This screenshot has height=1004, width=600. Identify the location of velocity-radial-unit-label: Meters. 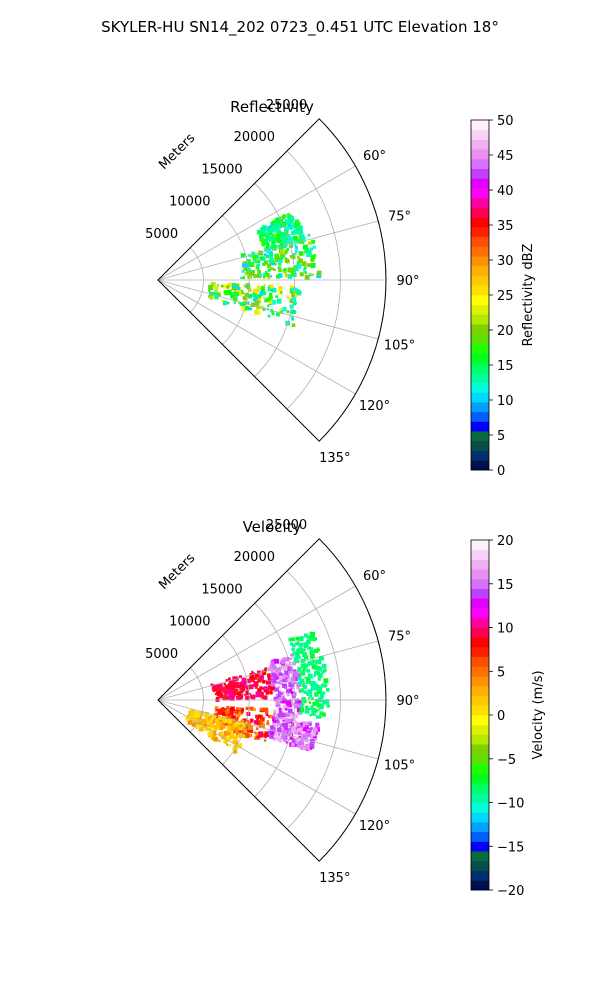
(177, 572).